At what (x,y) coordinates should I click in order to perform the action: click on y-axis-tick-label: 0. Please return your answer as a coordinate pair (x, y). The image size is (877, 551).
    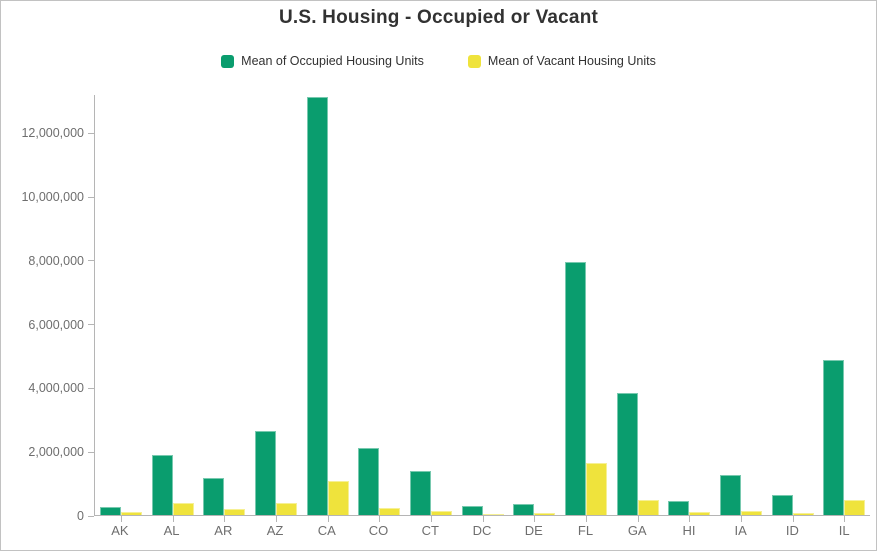
    Looking at the image, I should click on (80, 516).